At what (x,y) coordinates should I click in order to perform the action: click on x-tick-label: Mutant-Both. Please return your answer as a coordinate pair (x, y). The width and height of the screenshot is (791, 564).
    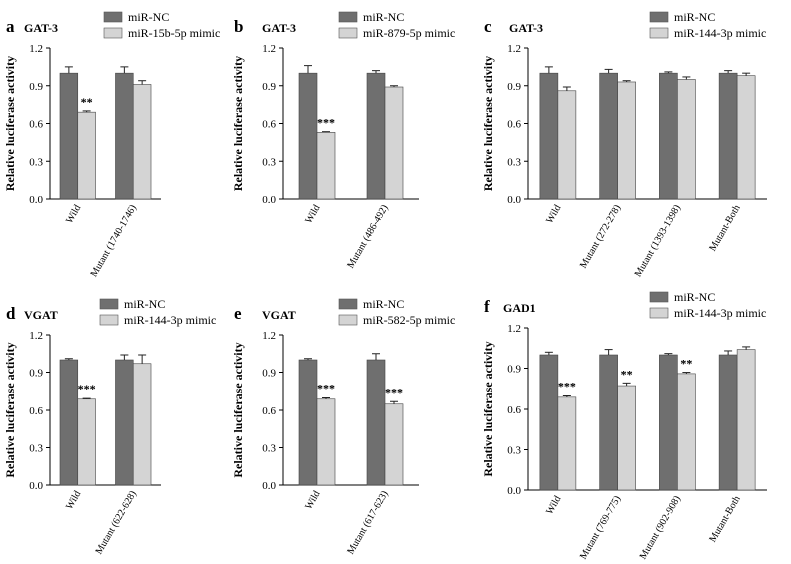
    Looking at the image, I should click on (724, 228).